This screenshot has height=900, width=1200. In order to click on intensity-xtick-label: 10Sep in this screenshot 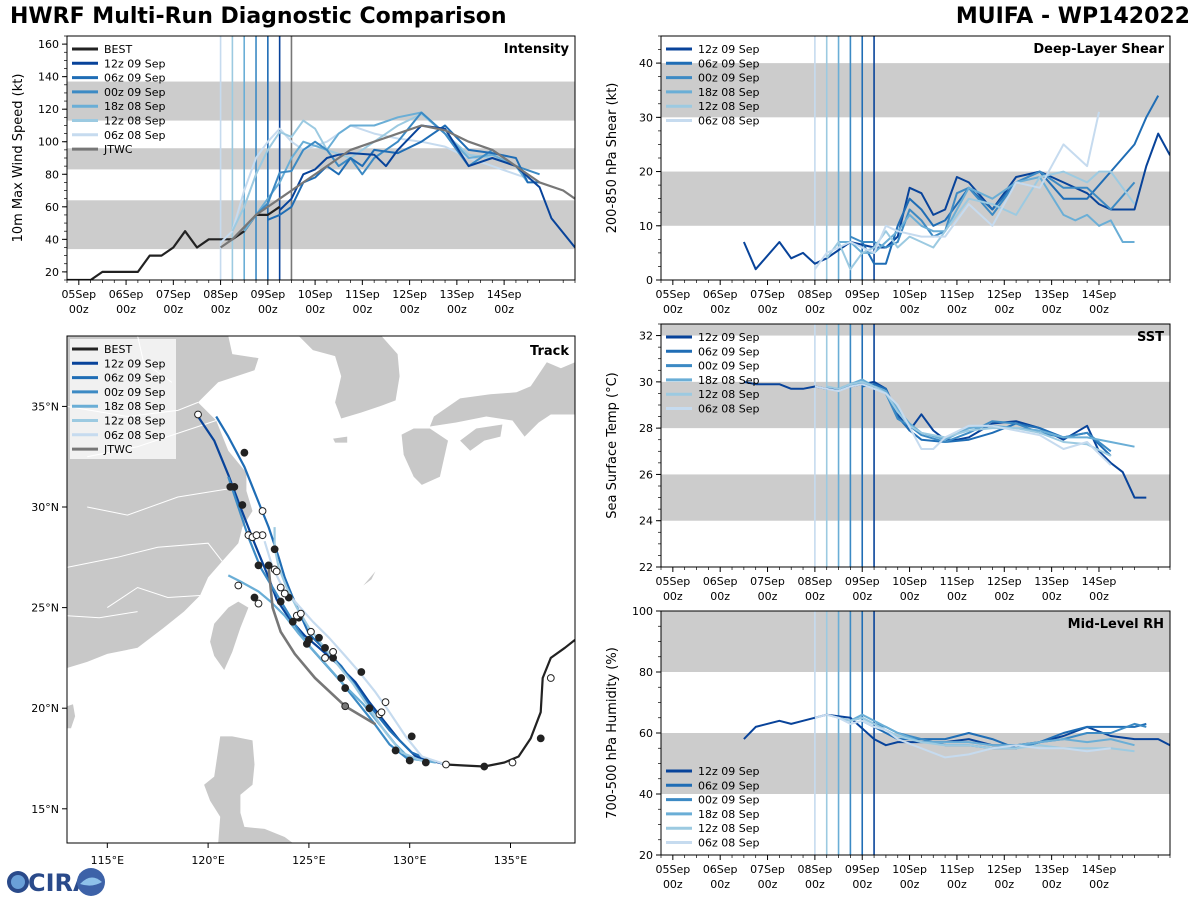, I will do `click(315, 294)`.